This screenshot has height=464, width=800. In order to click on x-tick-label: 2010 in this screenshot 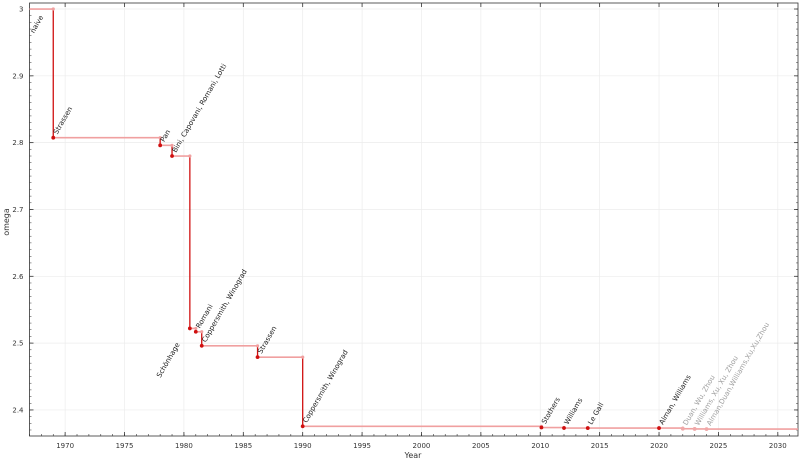, I will do `click(540, 446)`.